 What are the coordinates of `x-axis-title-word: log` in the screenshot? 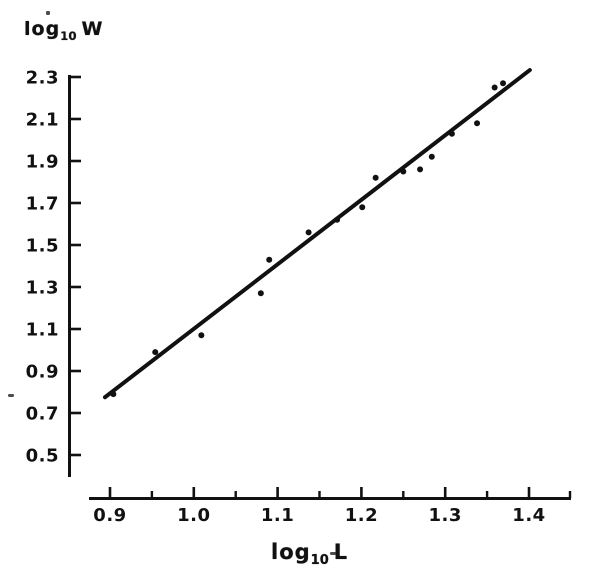 It's located at (291, 552).